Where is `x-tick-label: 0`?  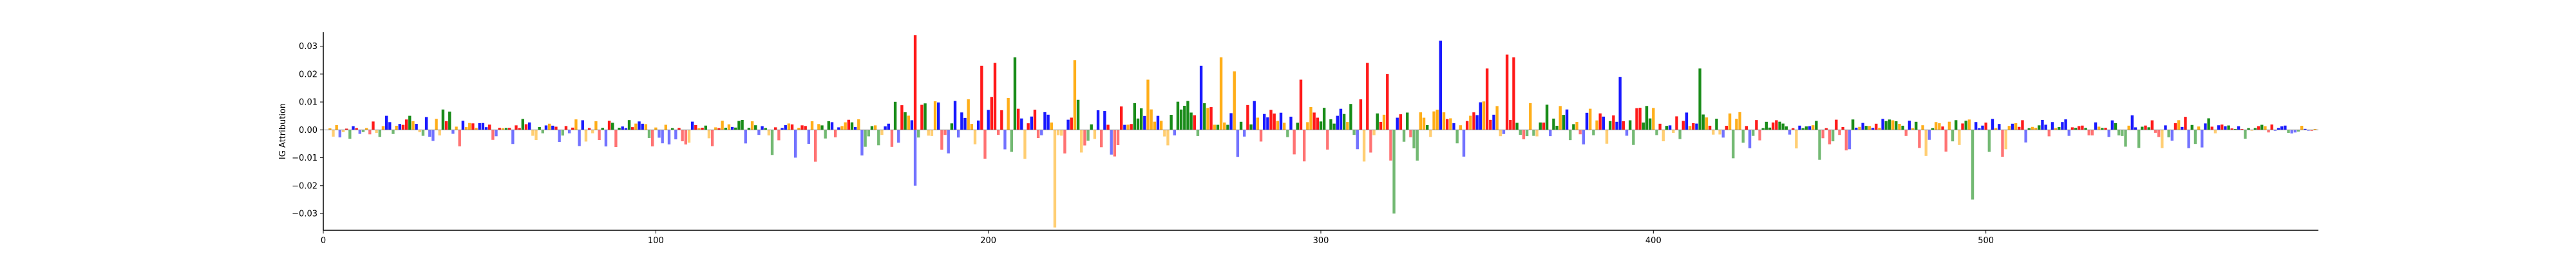 x-tick-label: 0 is located at coordinates (323, 241).